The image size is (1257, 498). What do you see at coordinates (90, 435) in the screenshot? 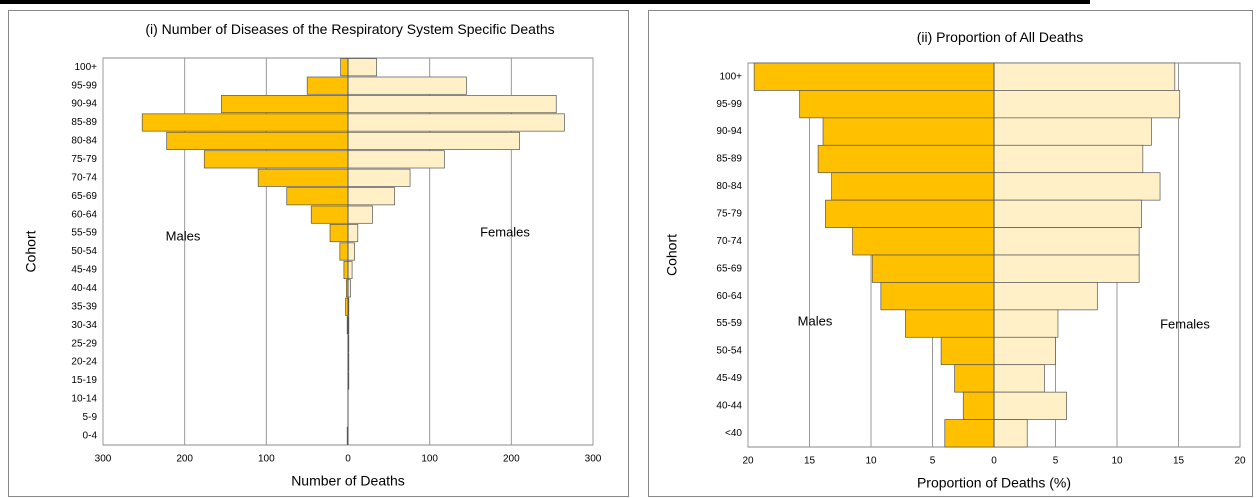
I see `y-tick-label: 0-4` at bounding box center [90, 435].